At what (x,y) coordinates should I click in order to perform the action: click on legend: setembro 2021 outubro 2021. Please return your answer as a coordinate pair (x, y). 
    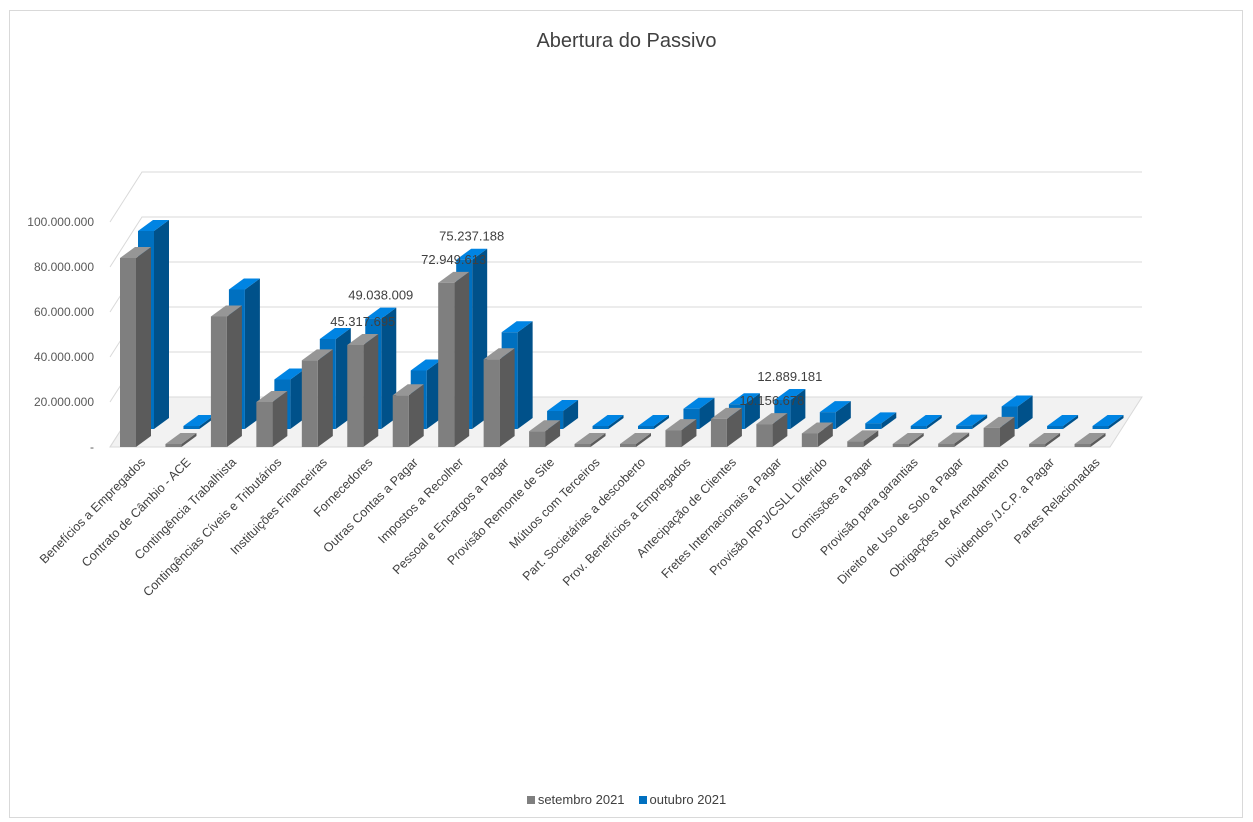
    Looking at the image, I should click on (626, 799).